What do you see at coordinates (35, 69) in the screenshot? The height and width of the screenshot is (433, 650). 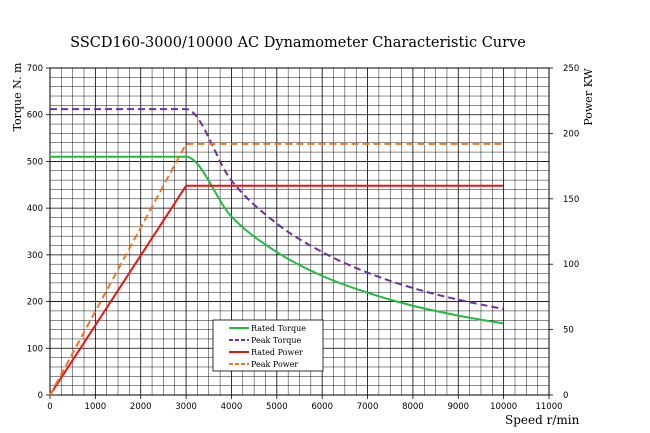 I see `y-tick-label: 700` at bounding box center [35, 69].